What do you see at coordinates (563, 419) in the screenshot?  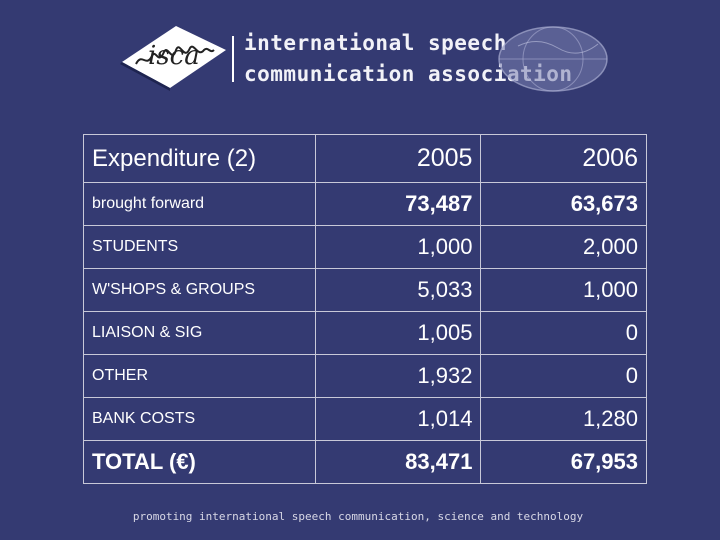 I see `cell-2006: 1,280` at bounding box center [563, 419].